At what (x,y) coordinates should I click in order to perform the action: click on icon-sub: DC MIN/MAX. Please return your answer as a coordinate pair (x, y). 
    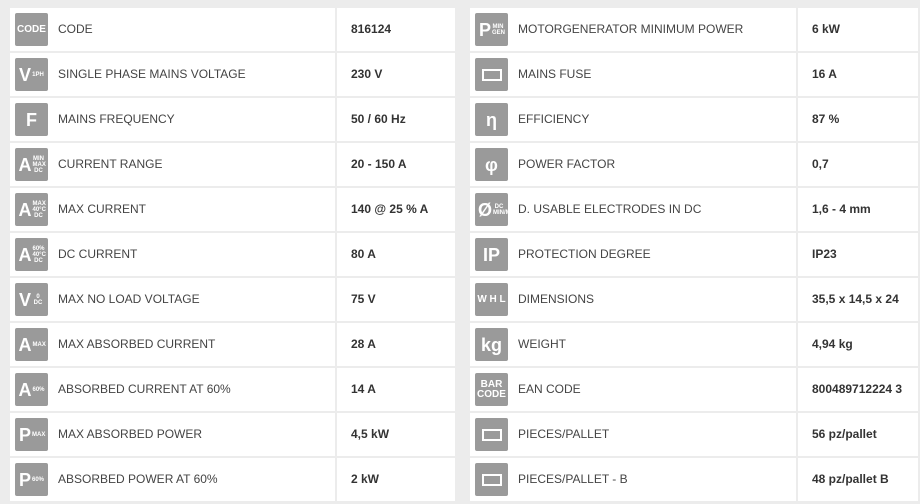
    Looking at the image, I should click on (500, 209).